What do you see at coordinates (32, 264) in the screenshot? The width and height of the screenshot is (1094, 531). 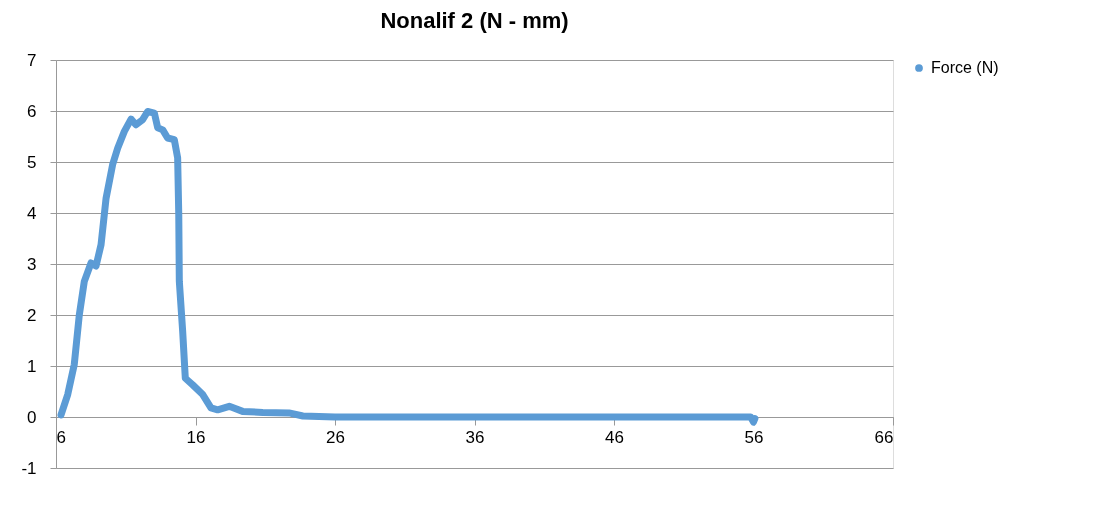 I see `y-tick-label: 3` at bounding box center [32, 264].